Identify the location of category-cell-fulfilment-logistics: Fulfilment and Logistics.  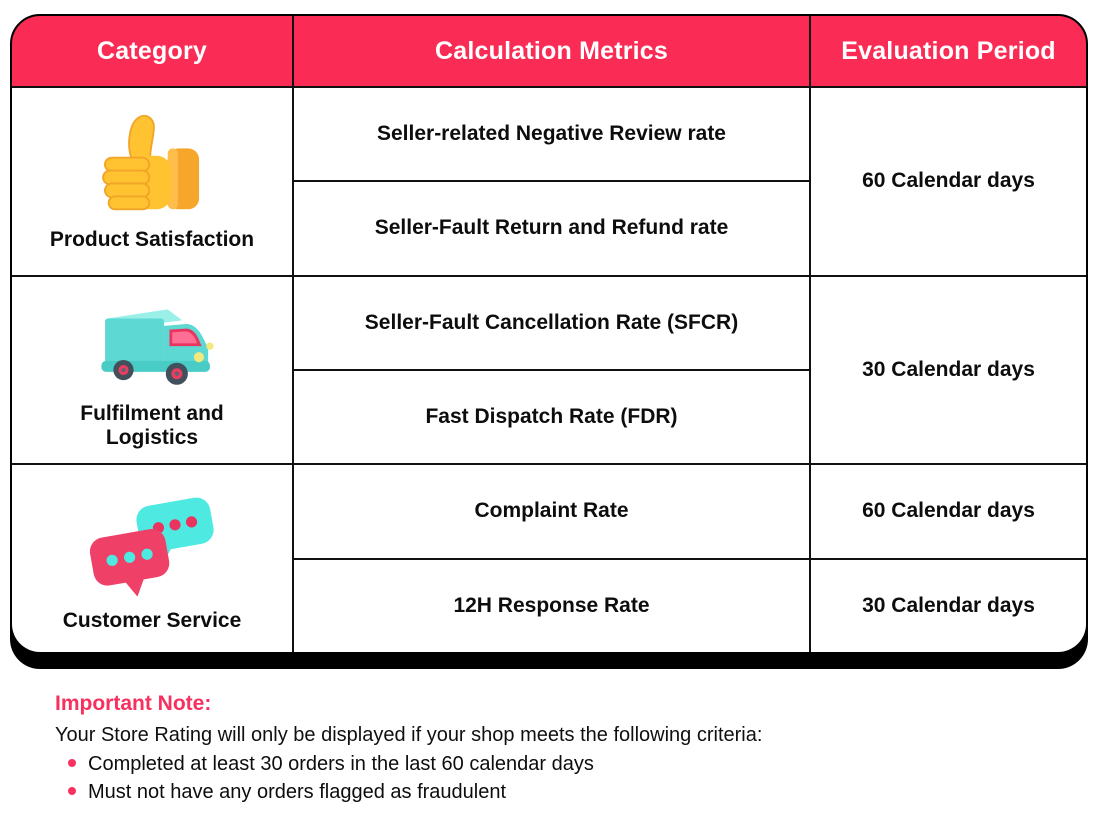
(152, 370).